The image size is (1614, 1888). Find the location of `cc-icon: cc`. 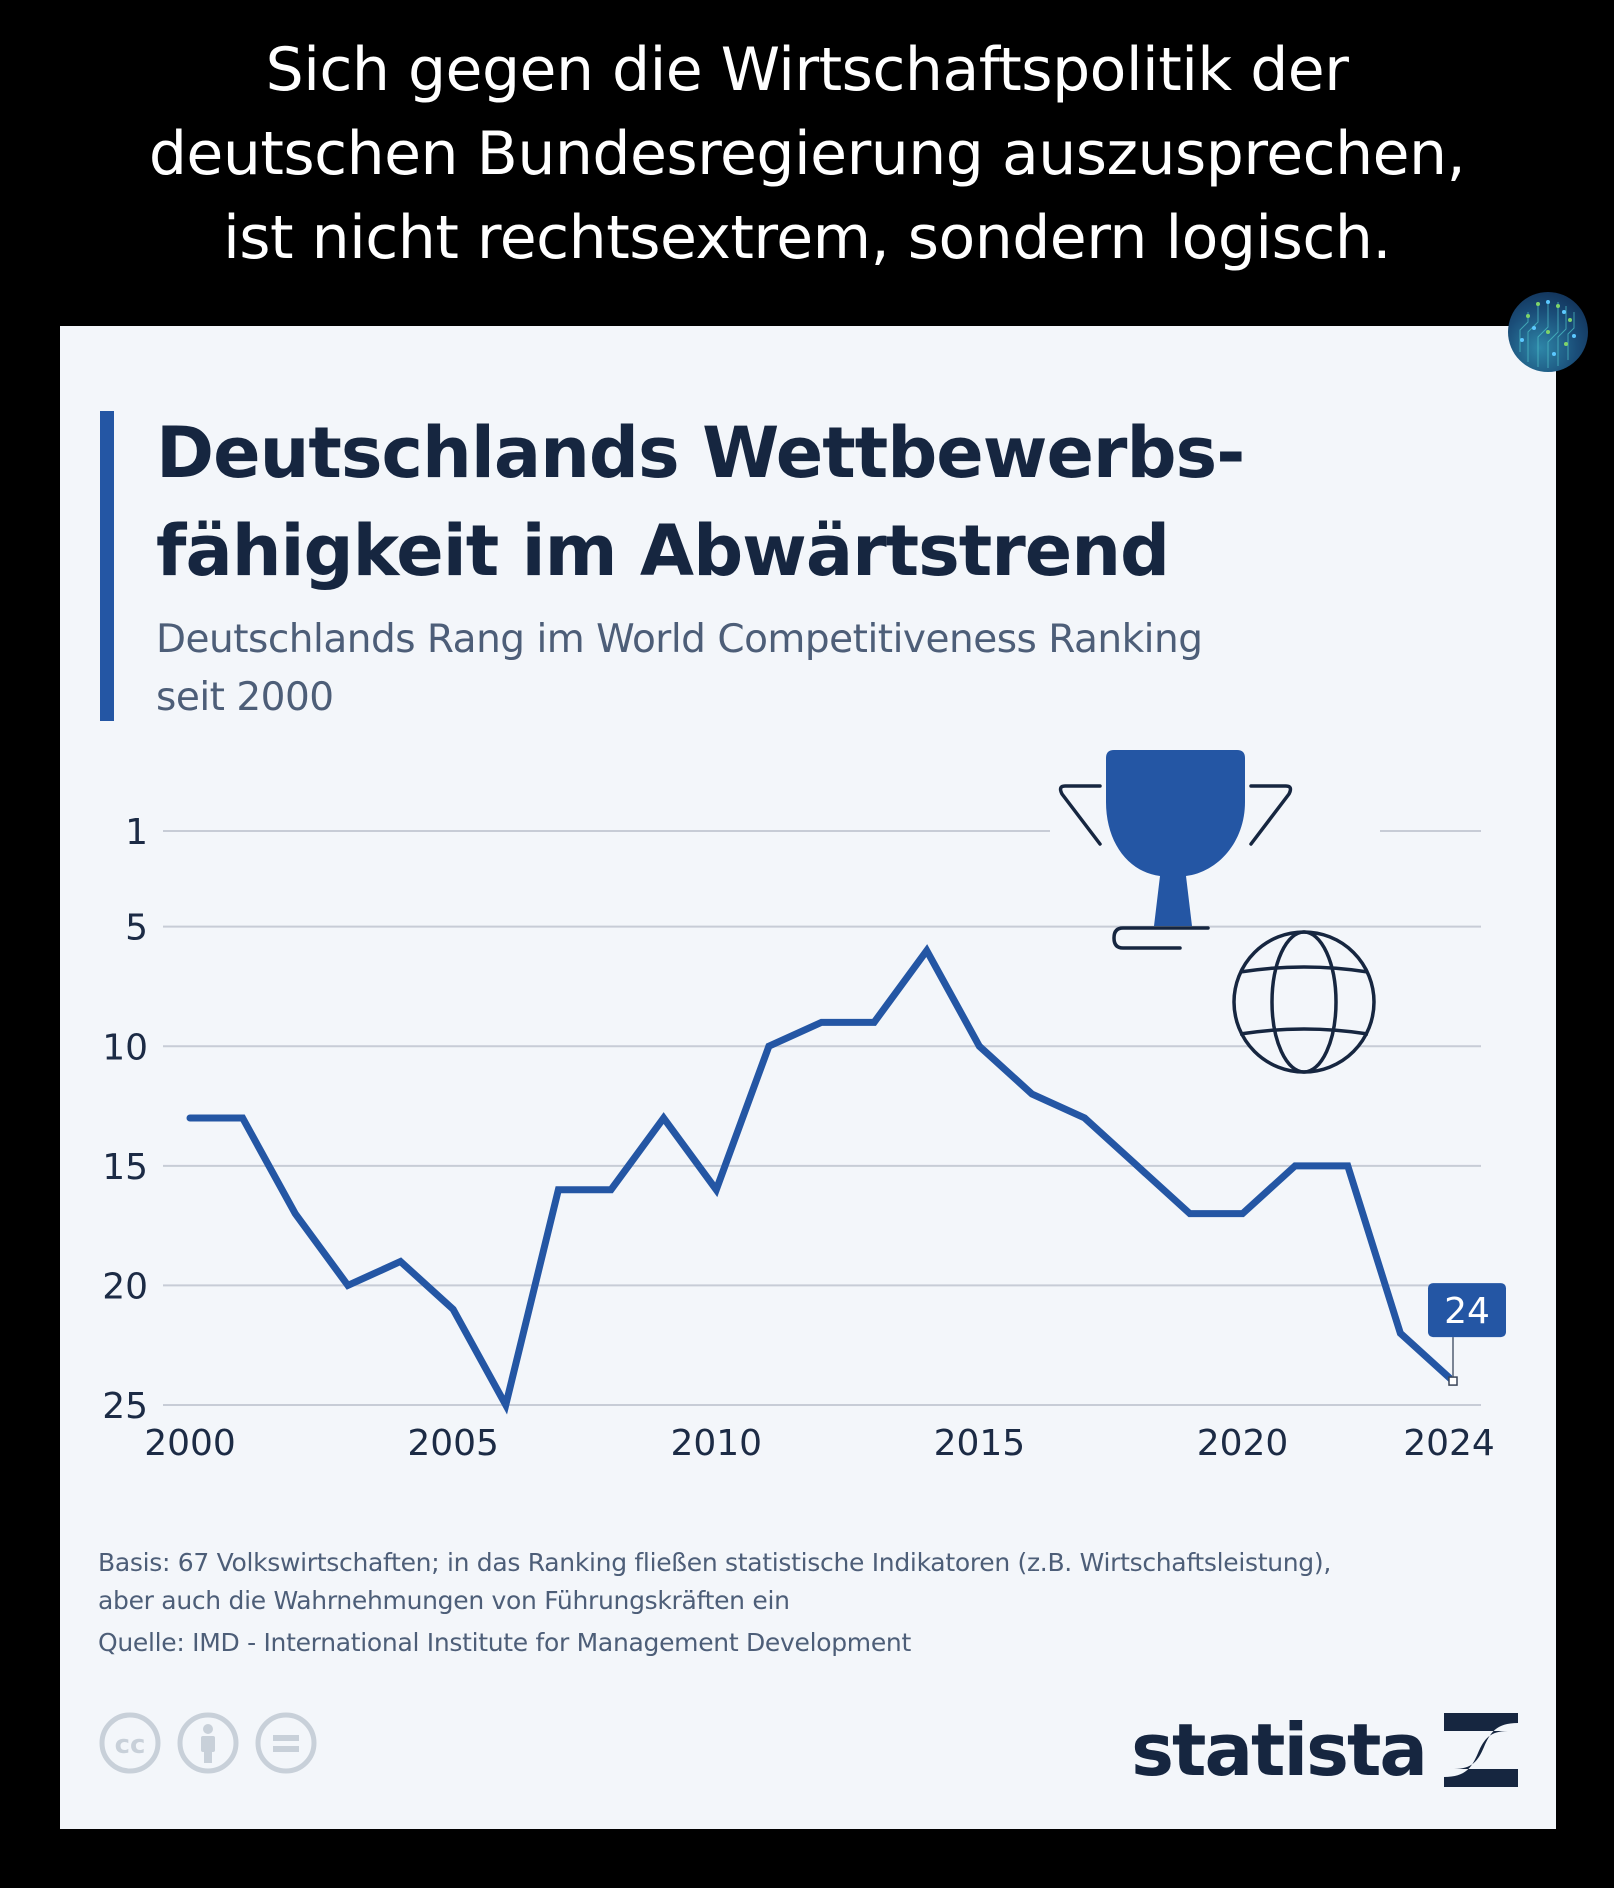

cc-icon: cc is located at coordinates (130, 1743).